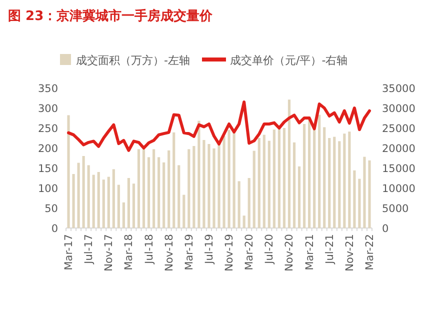 This screenshot has height=336, width=432. Describe the element at coordinates (48, 149) in the screenshot. I see `y-tick-label: 200` at that location.